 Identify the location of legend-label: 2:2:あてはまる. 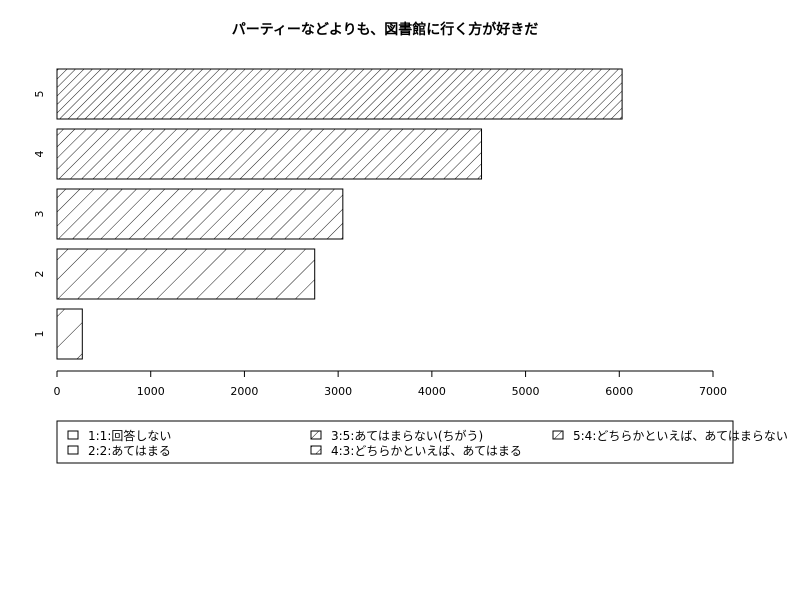
(129, 451).